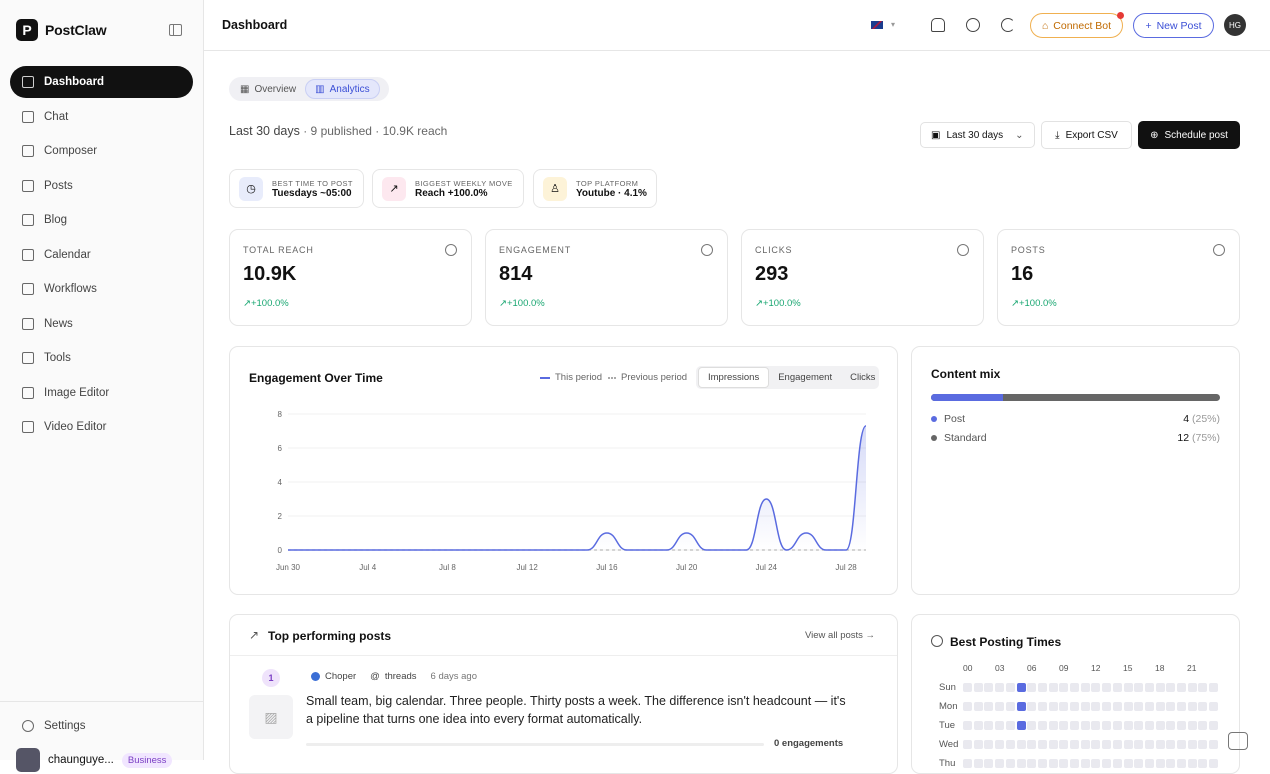 Image resolution: width=1270 pixels, height=774 pixels. What do you see at coordinates (101, 117) in the screenshot?
I see `sidebar-item-chat: Chat` at bounding box center [101, 117].